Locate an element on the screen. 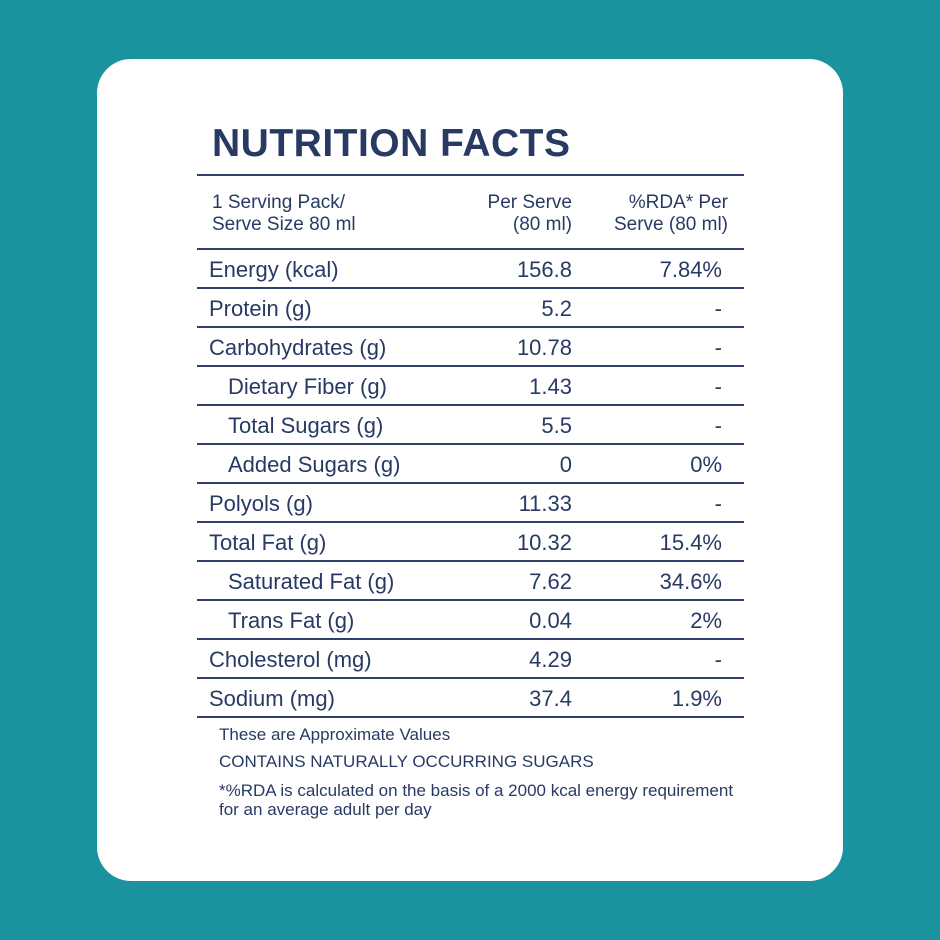 The image size is (940, 940). per-serve-value: 4.29 is located at coordinates (550, 659).